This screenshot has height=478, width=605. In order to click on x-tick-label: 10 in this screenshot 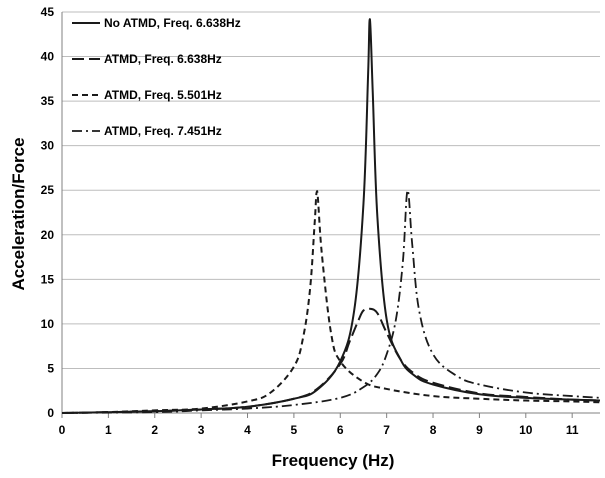, I will do `click(526, 430)`.